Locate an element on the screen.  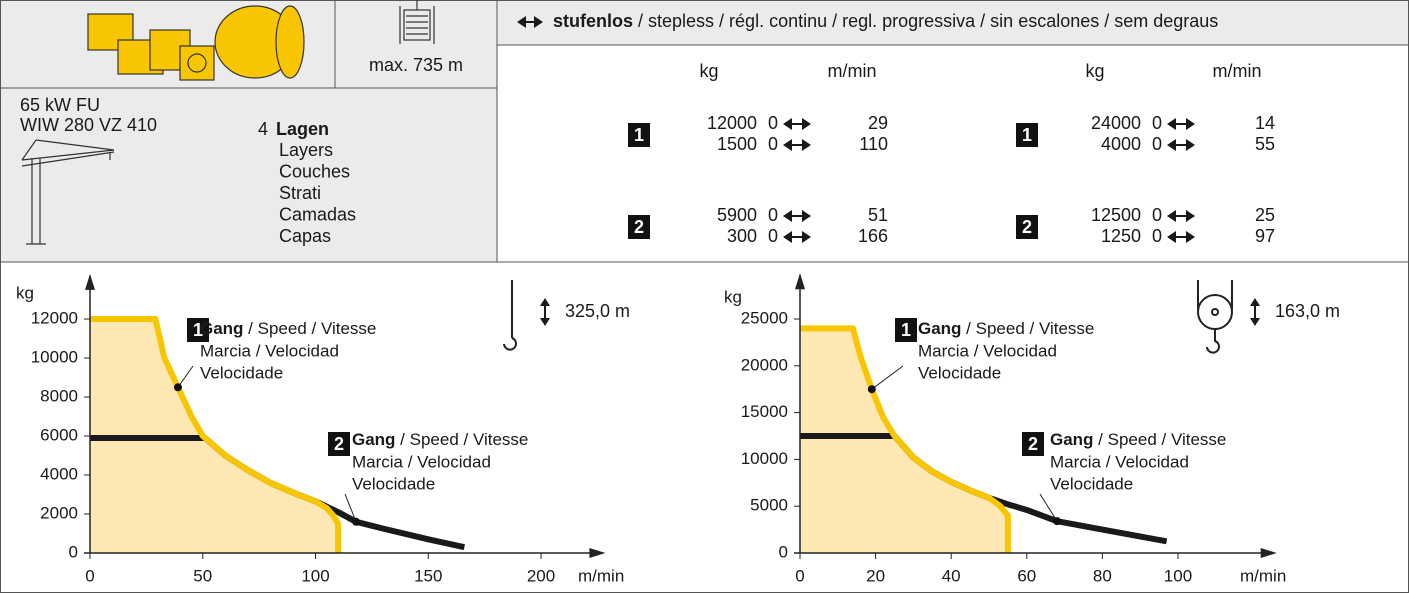
unit-label: kg is located at coordinates (708, 71).